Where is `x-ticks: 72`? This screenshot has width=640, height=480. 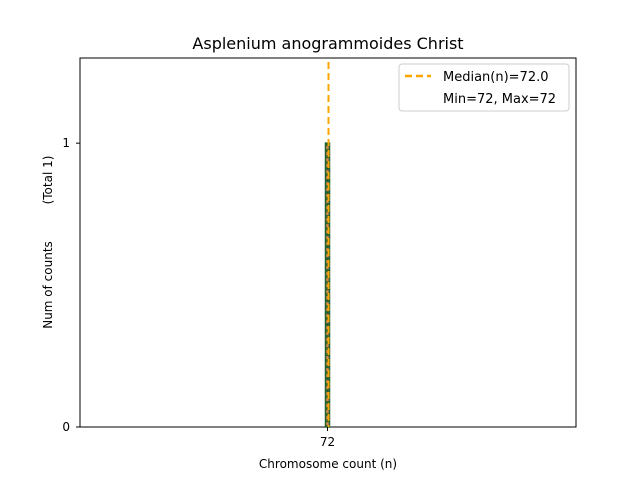
x-ticks: 72 is located at coordinates (327, 438).